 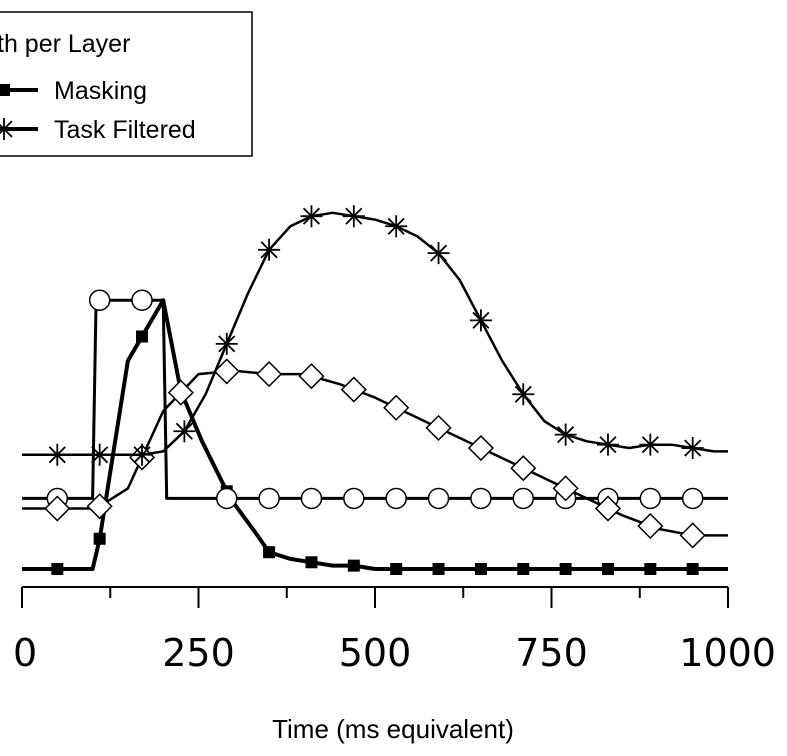 What do you see at coordinates (125, 130) in the screenshot?
I see `legend-label: Task Filtered` at bounding box center [125, 130].